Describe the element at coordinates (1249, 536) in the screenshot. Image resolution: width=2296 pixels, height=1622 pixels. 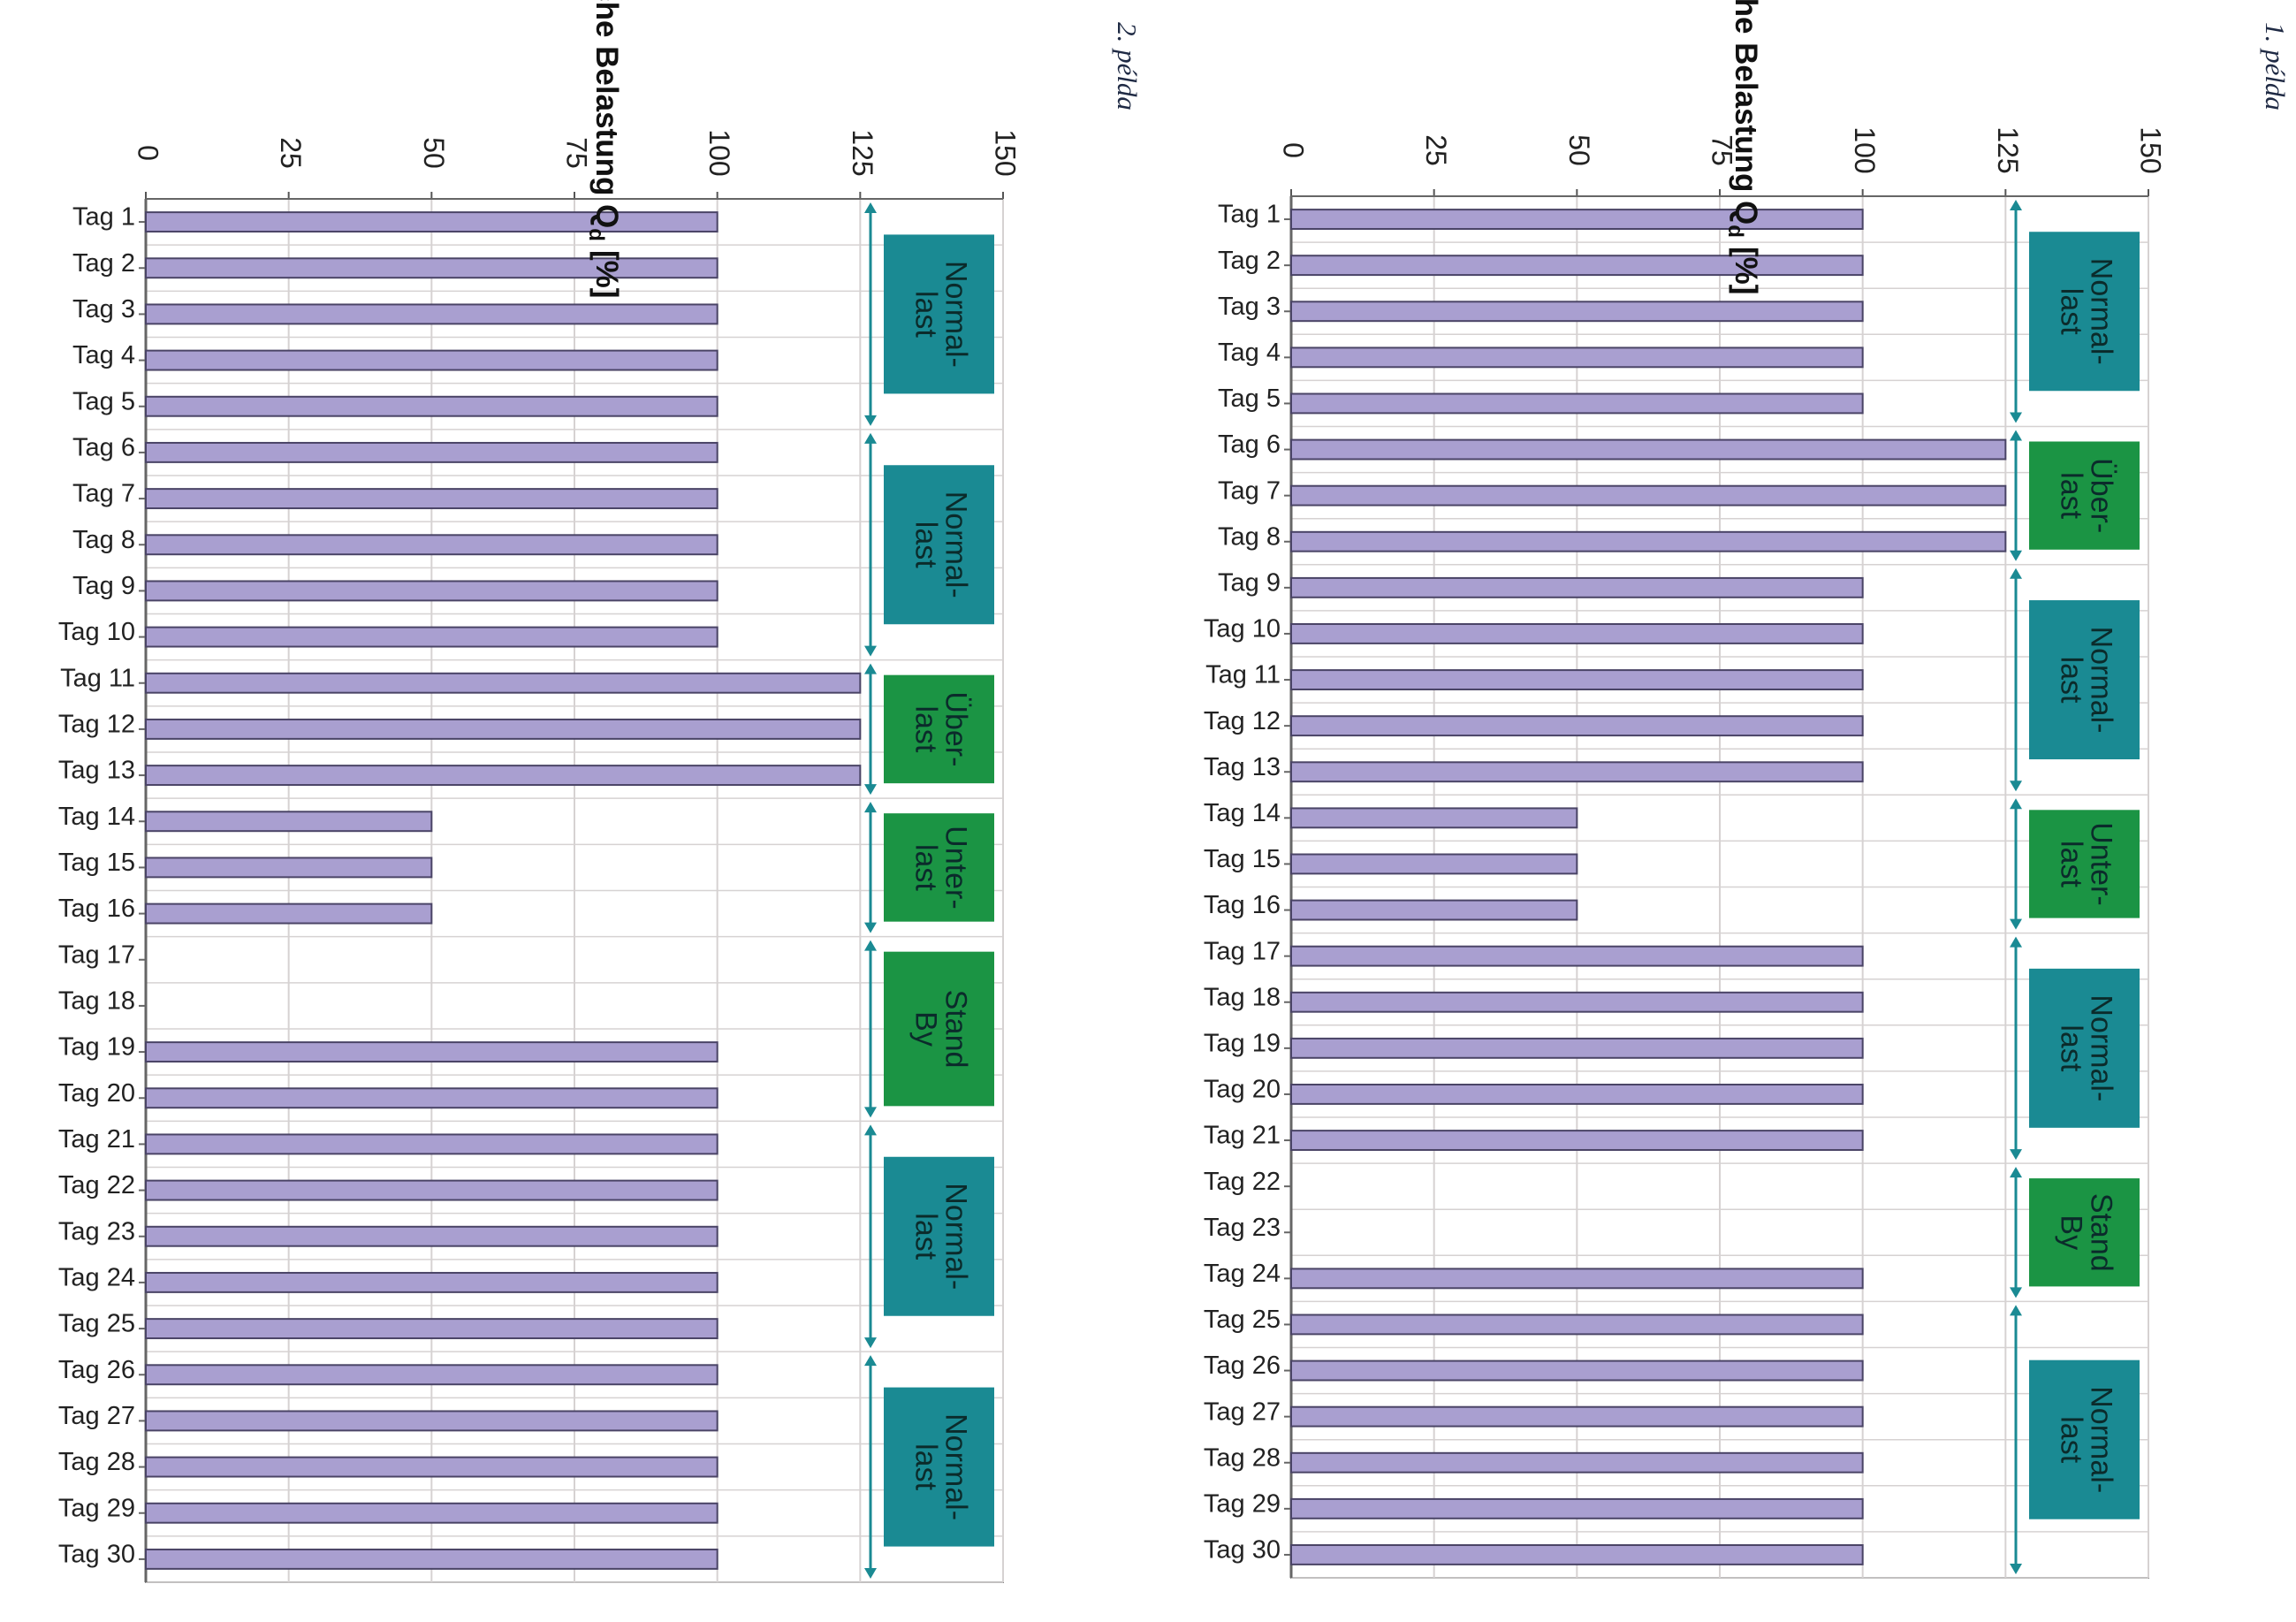
I see `category-label: Tag 8` at that location.